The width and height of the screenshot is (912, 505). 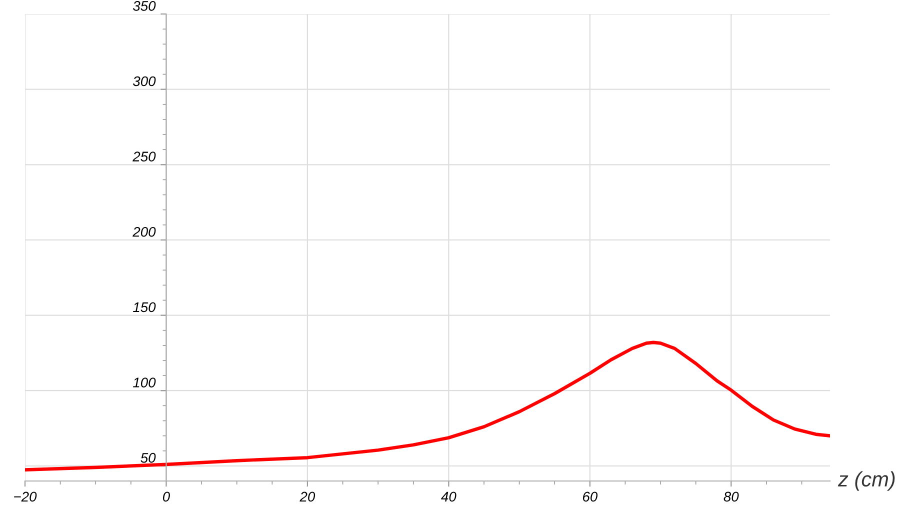 I want to click on x-tick-label: 80, so click(x=731, y=497).